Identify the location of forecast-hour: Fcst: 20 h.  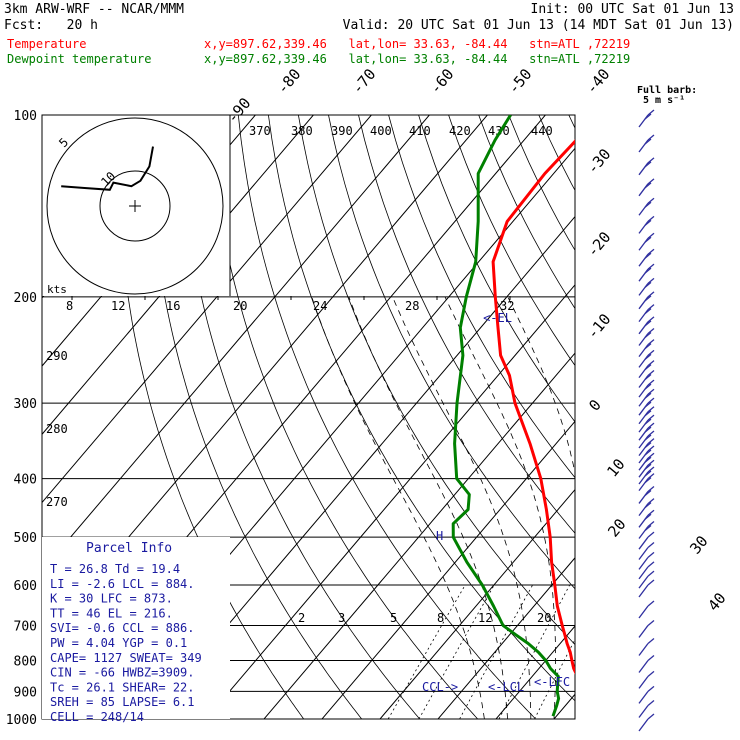
(51, 25).